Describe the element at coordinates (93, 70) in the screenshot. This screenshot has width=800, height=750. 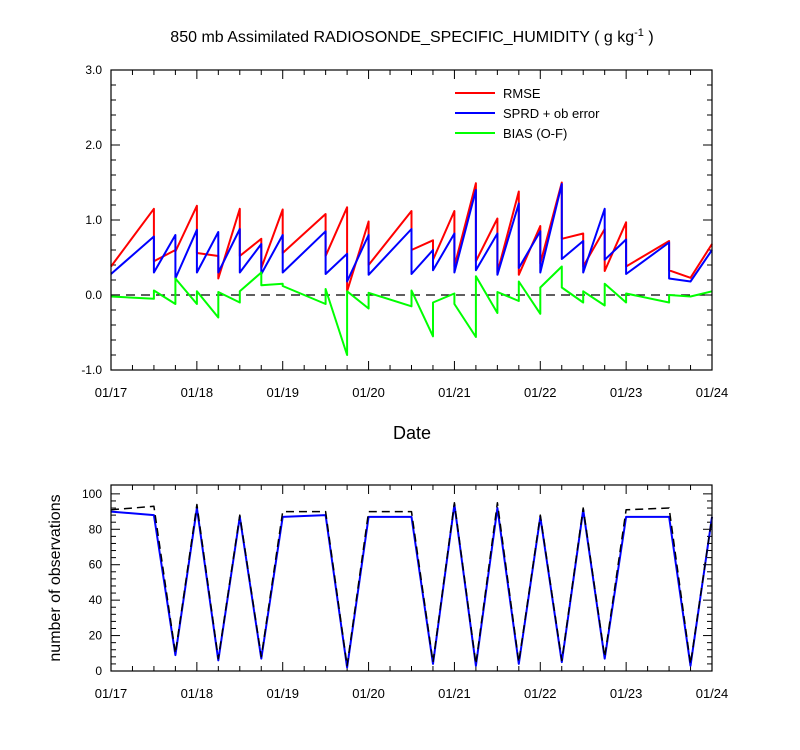
I see `y-tick-label: 3.0` at that location.